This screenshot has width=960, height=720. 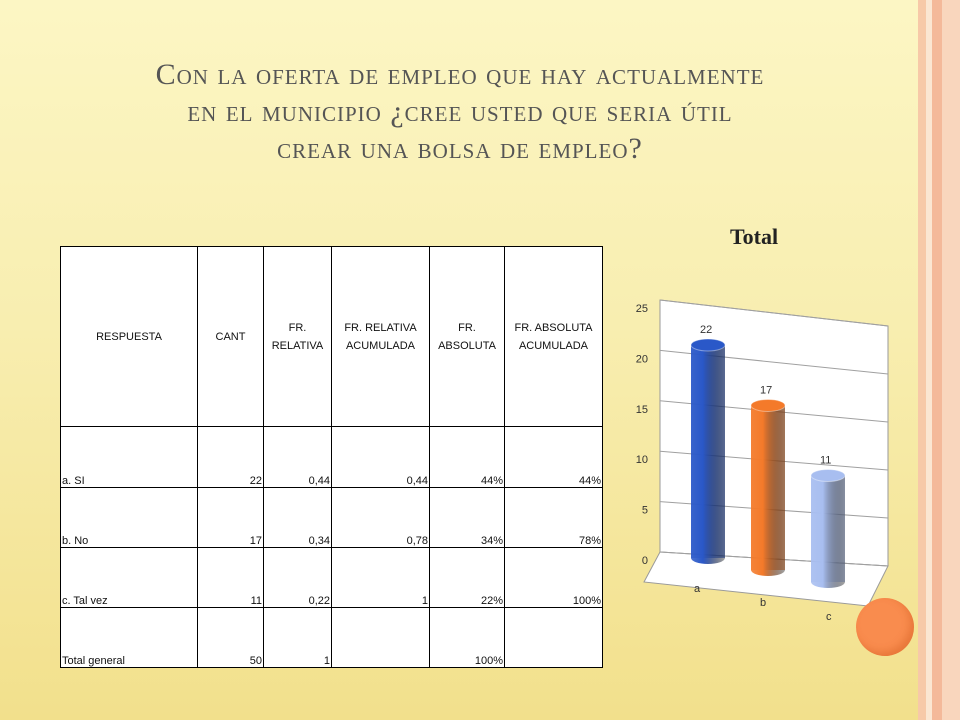 What do you see at coordinates (297, 517) in the screenshot?
I see `cell-fr-relativa: 0,34` at bounding box center [297, 517].